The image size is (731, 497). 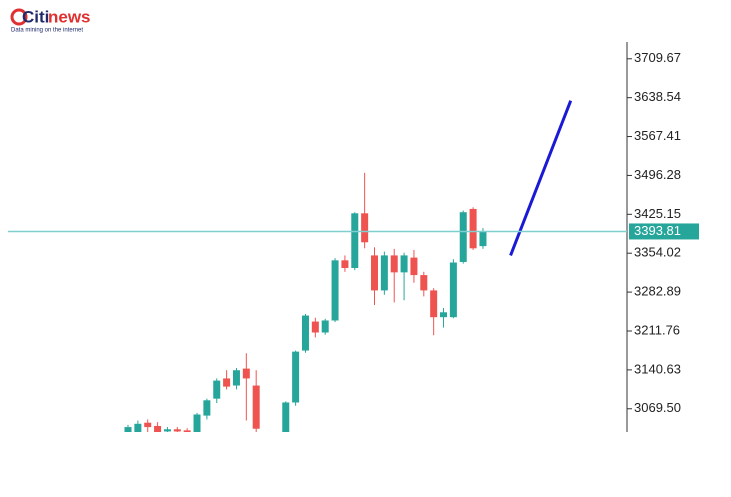 What do you see at coordinates (47, 31) in the screenshot?
I see `logo-tagline: Data mining on the internet` at bounding box center [47, 31].